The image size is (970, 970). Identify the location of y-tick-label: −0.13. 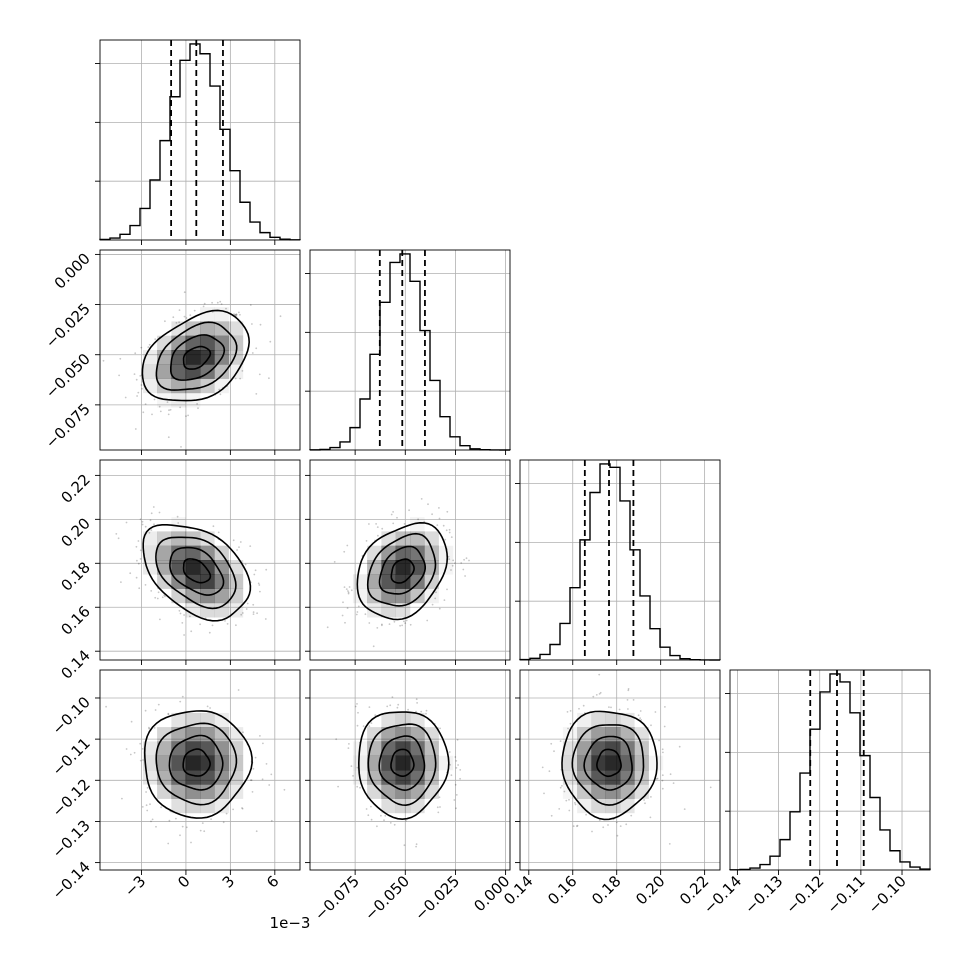
(71, 839).